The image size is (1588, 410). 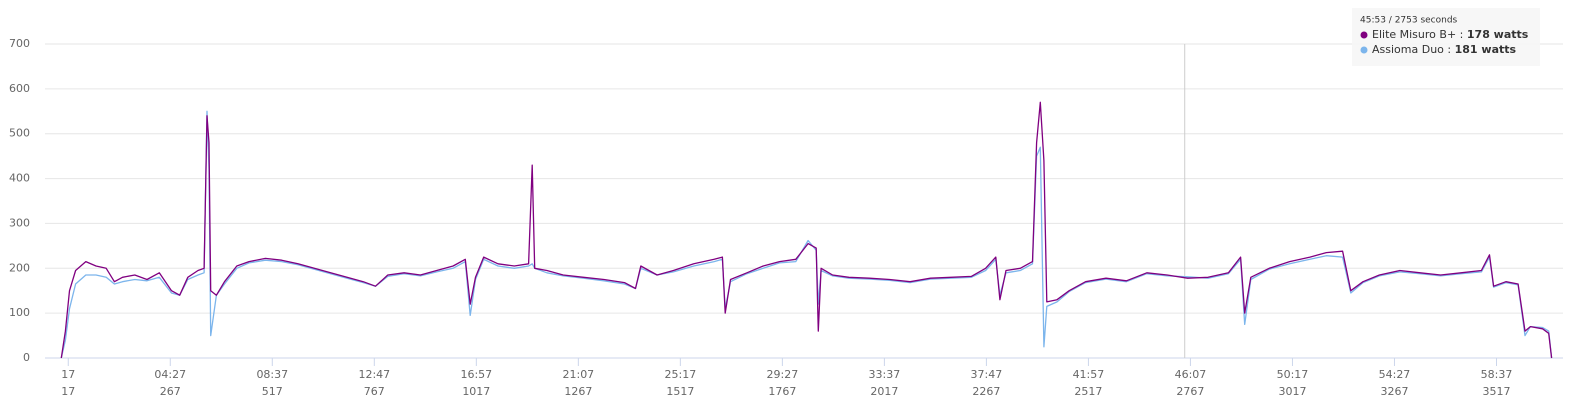 I want to click on x-tick-label: 08:37, so click(x=272, y=374).